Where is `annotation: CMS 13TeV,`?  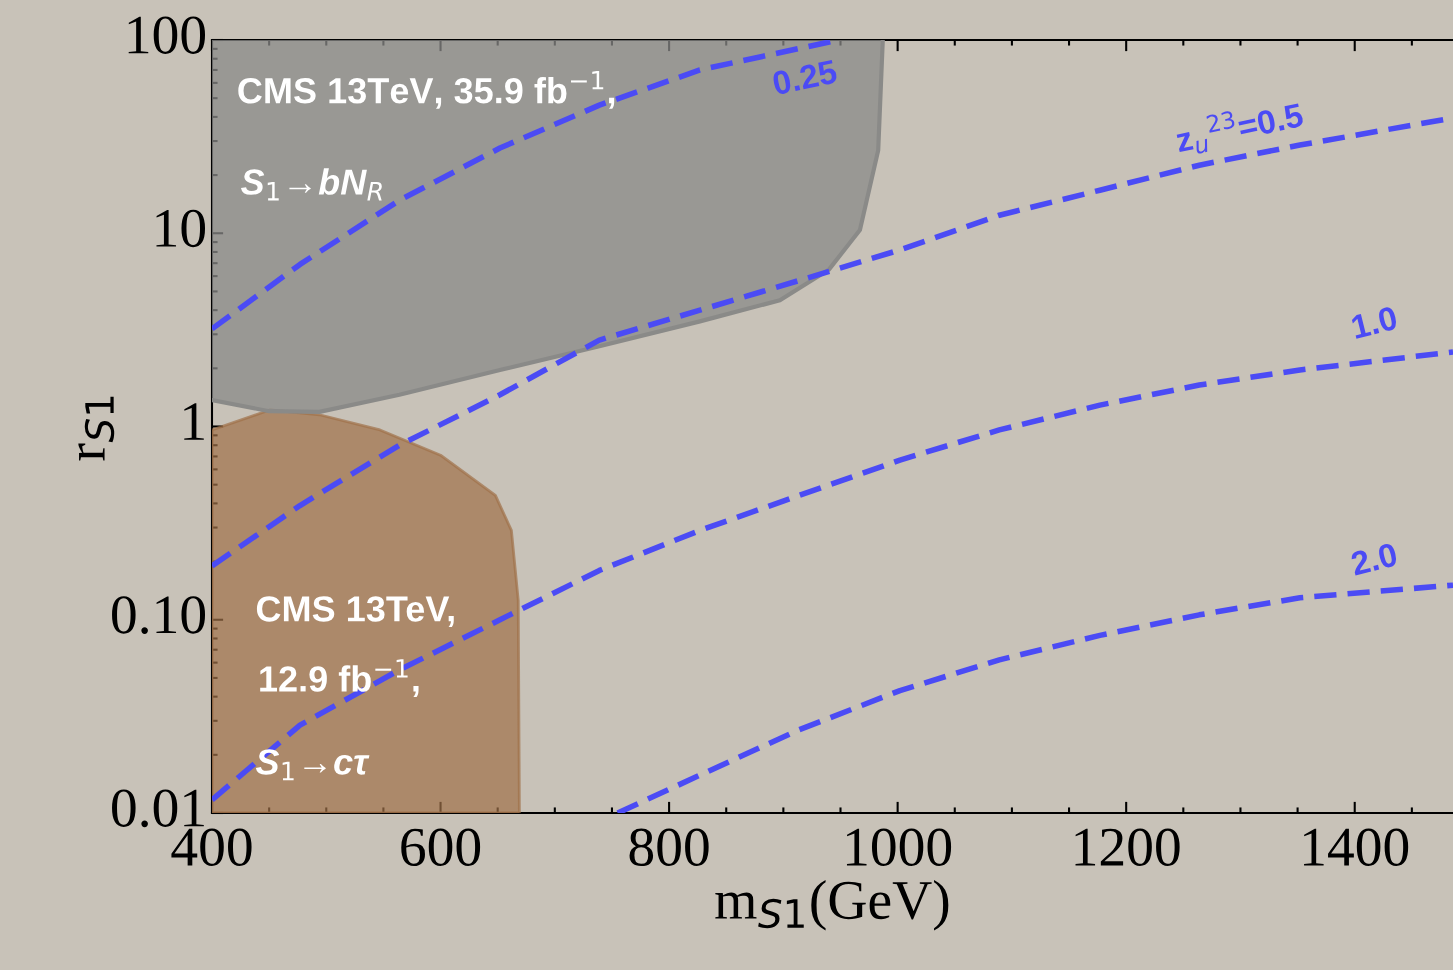 annotation: CMS 13TeV, is located at coordinates (355, 611).